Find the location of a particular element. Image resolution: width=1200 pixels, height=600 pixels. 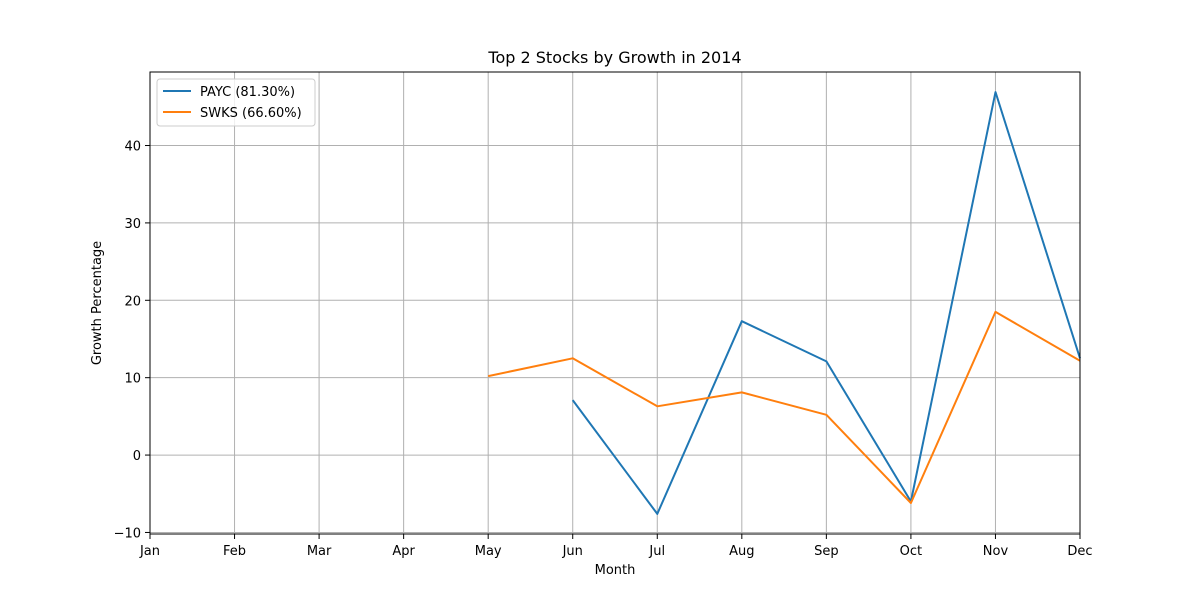

x-tick-label-jul: Jul is located at coordinates (656, 551).